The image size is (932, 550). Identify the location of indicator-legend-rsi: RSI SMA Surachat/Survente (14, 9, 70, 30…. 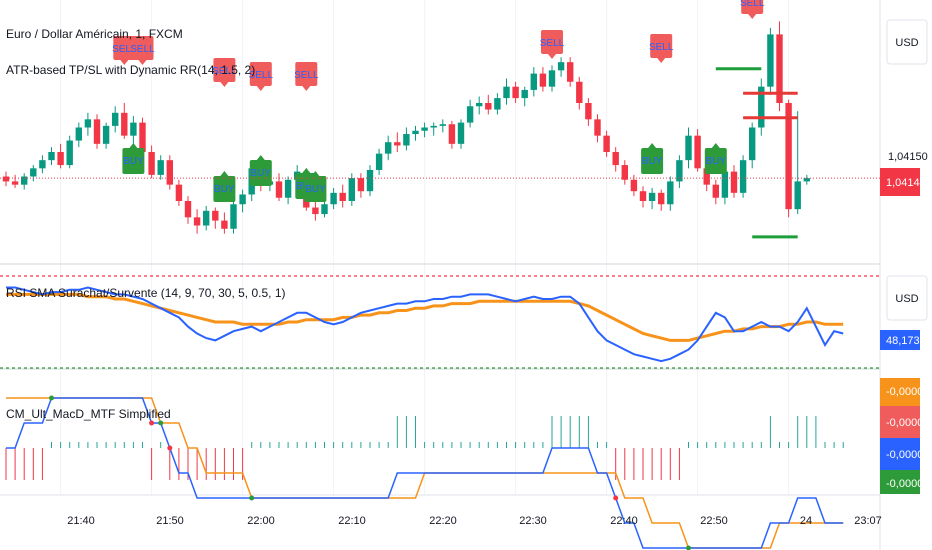
(146, 293).